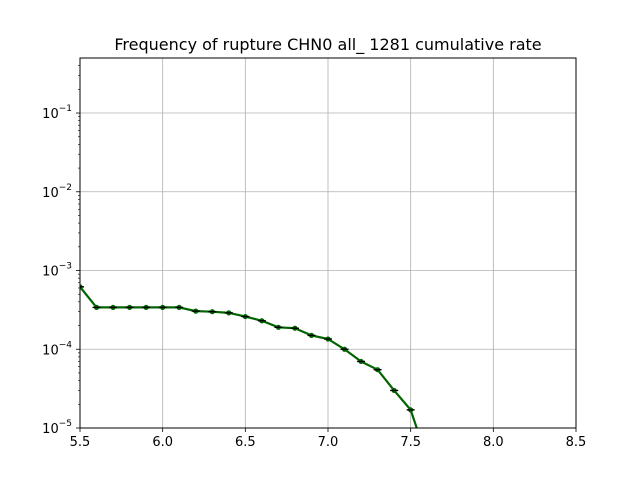 Image resolution: width=640 pixels, height=484 pixels. I want to click on x-tick-label: 7.0, so click(328, 442).